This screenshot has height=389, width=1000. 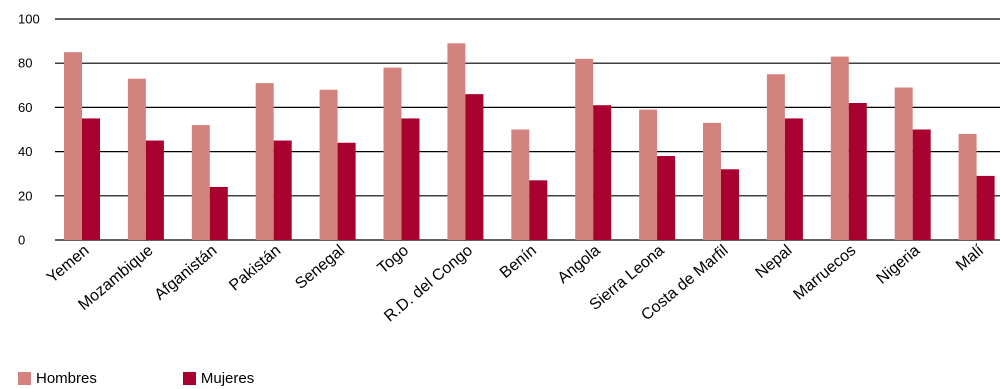 I want to click on y-tick-label: 40, so click(x=25, y=151).